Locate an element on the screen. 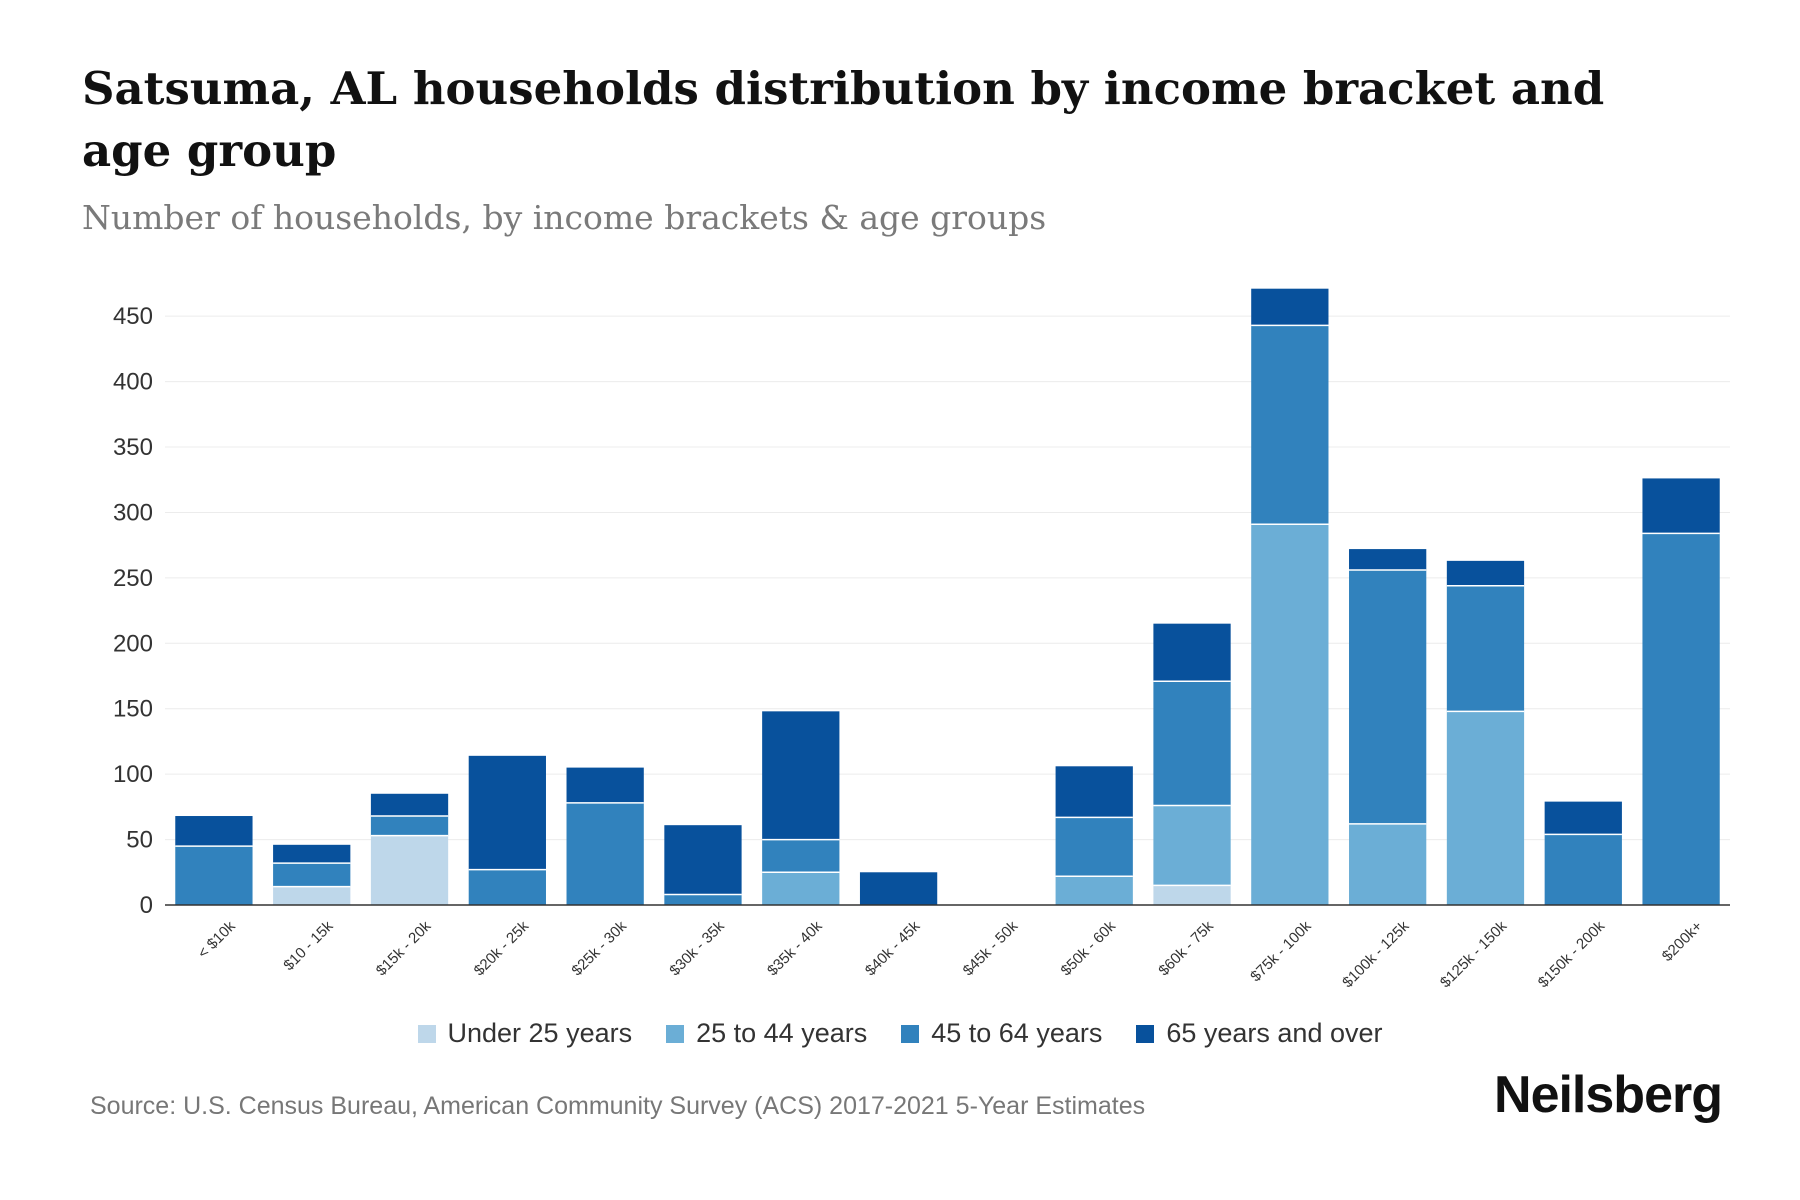 This screenshot has height=1200, width=1800. x-tick-label: $150k - 200k is located at coordinates (1572, 954).